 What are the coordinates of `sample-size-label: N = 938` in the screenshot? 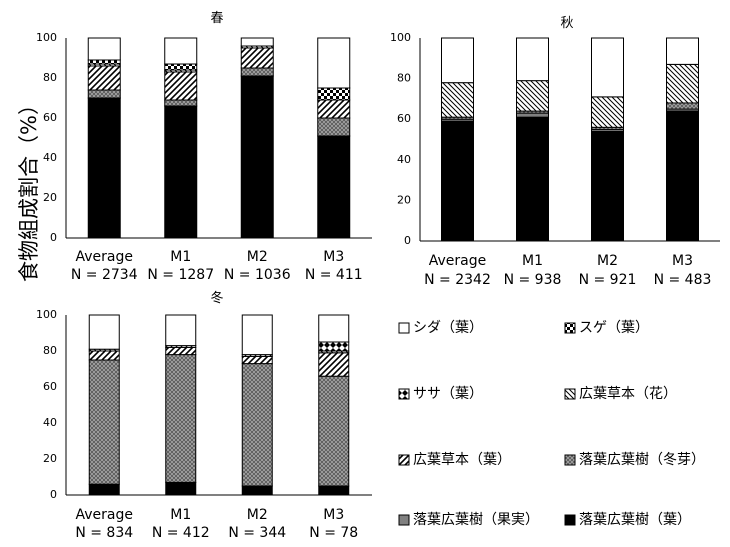 It's located at (533, 280).